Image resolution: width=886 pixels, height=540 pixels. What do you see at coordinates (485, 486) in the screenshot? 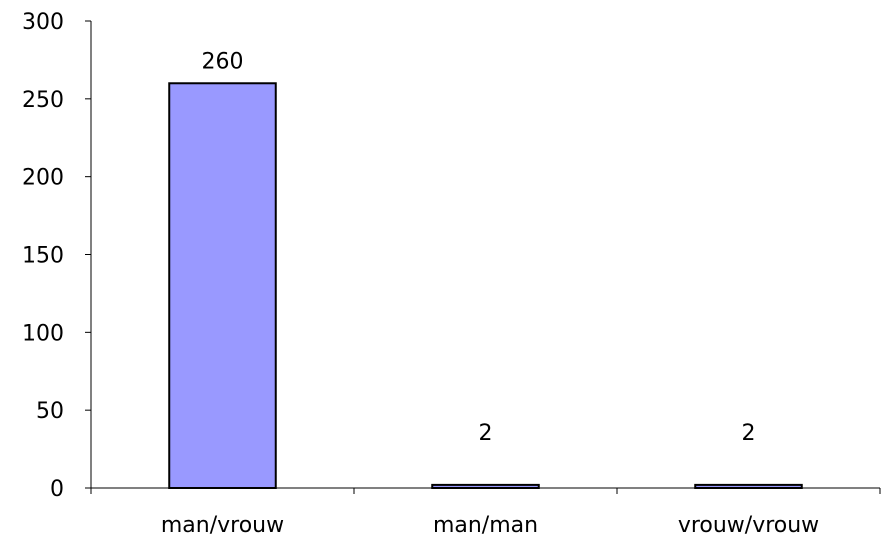
I see `bar-man-man` at bounding box center [485, 486].